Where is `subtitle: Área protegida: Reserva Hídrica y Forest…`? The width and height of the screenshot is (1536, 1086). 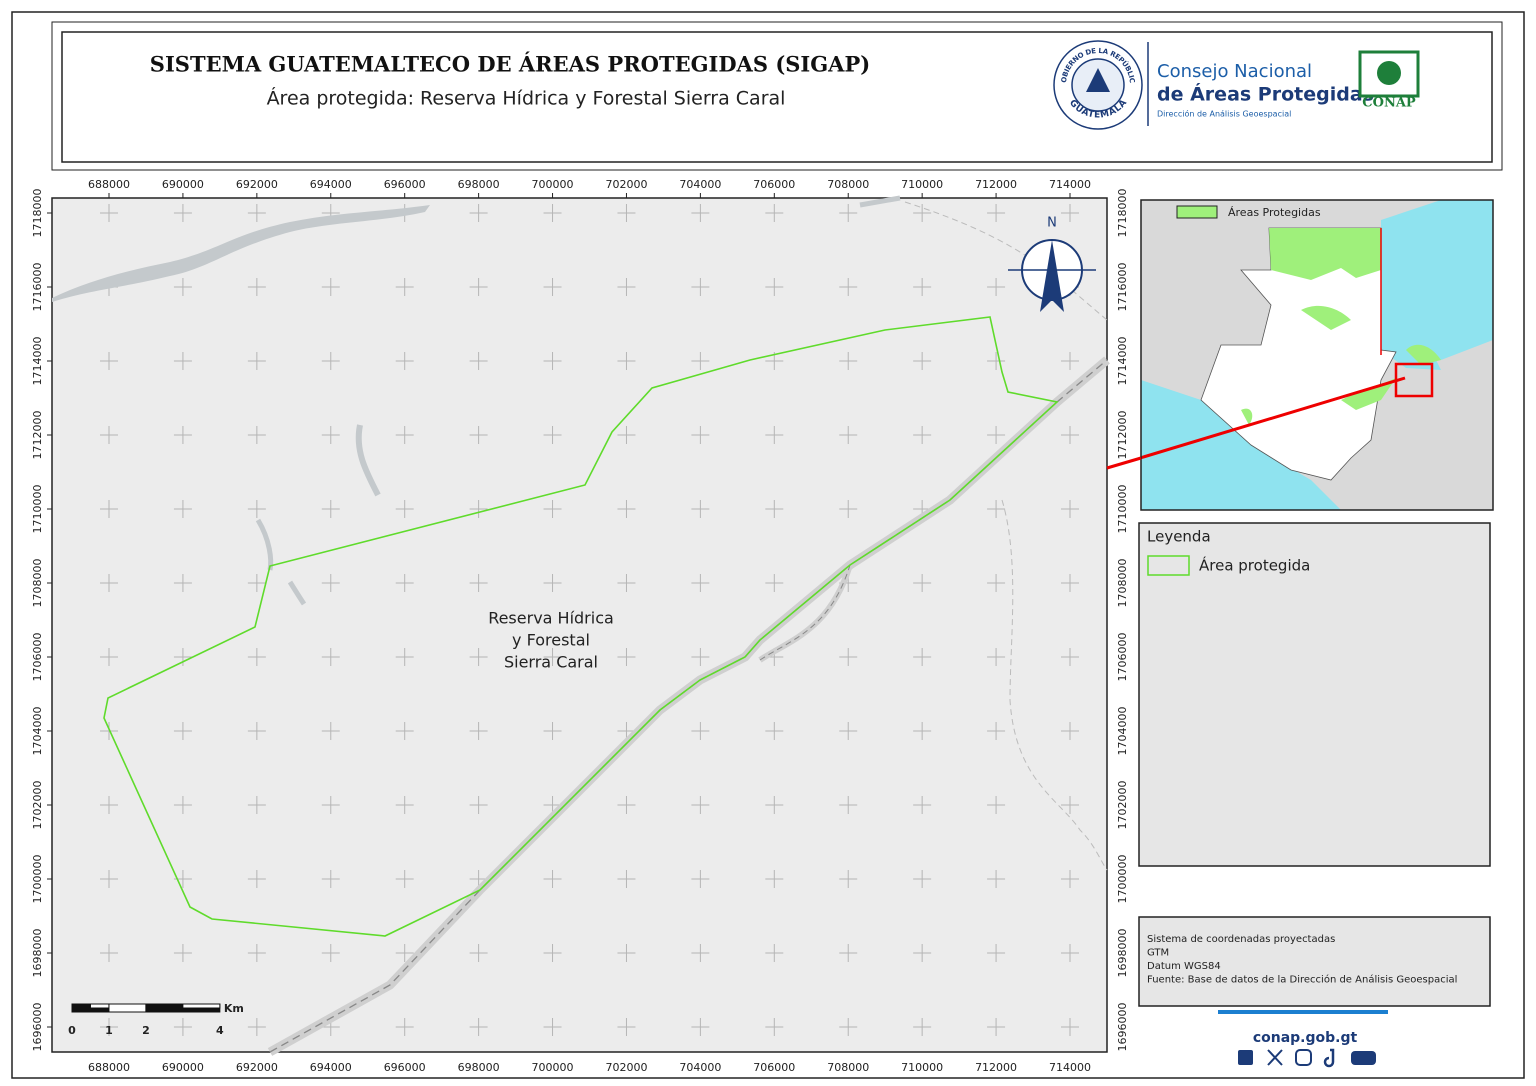 subtitle: Área protegida: Reserva Hídrica y Forest… is located at coordinates (526, 98).